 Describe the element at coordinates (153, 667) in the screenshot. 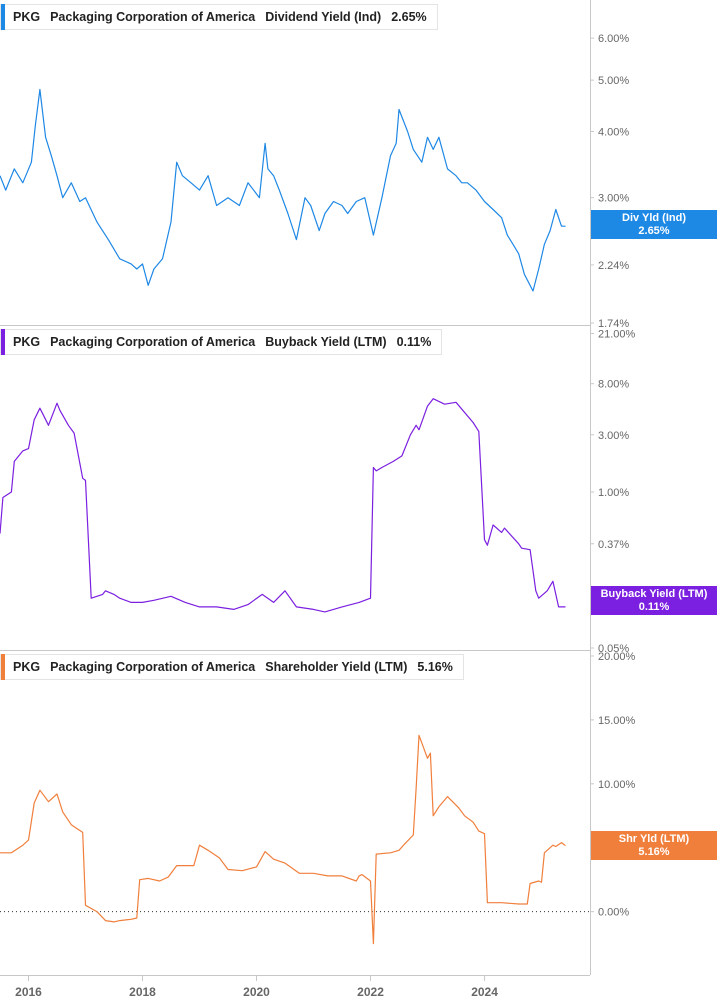

I see `shareholder-company: Packaging Corporation of America` at that location.